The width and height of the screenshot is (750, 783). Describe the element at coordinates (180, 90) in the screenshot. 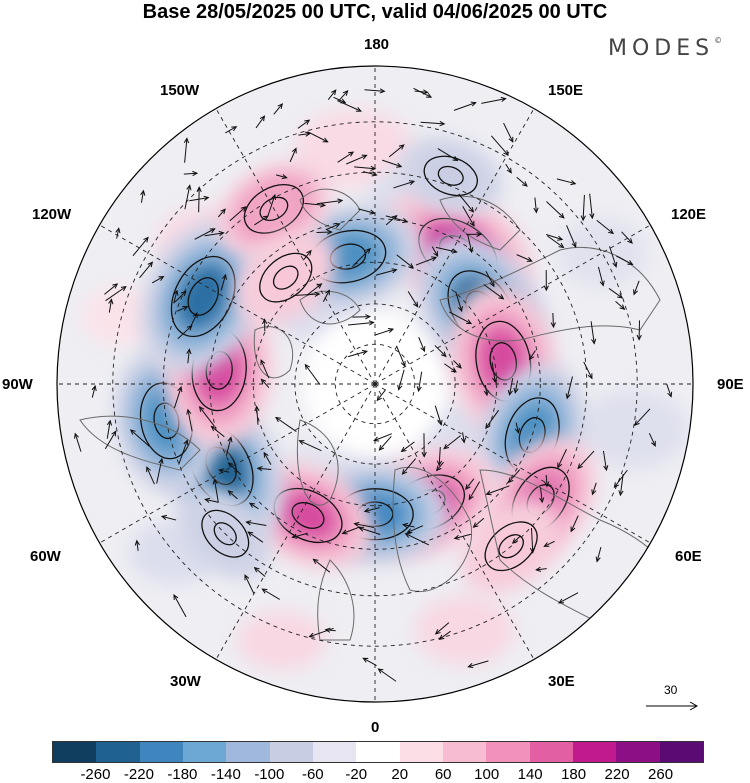

I see `lon-label-150w: 150W` at that location.